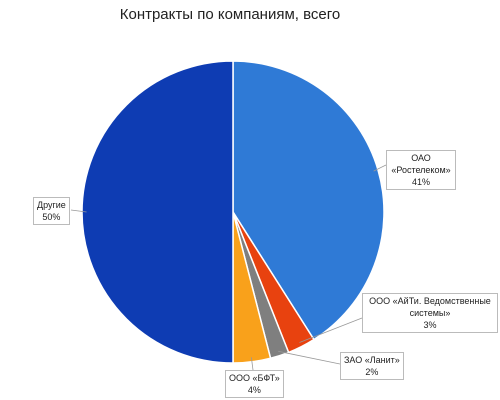  Describe the element at coordinates (51, 211) in the screenshot. I see `slice-label: Другие 50%` at that location.